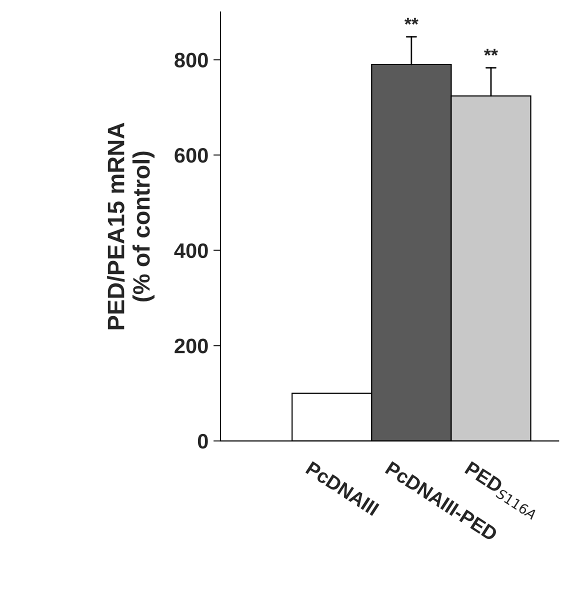  I want to click on y-tick-label: 200, so click(191, 346).